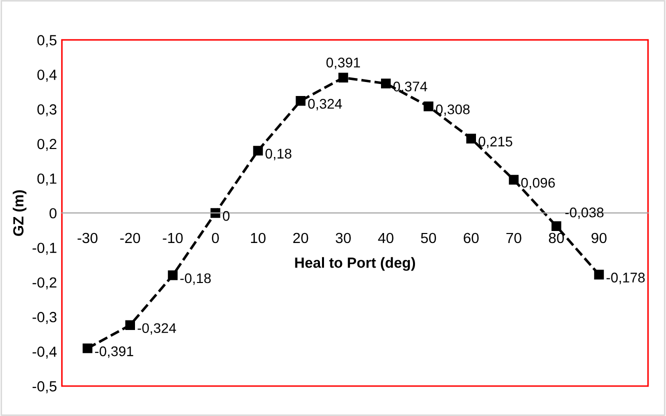  What do you see at coordinates (44, 283) in the screenshot?
I see `y-tick-label: -0,2` at bounding box center [44, 283].